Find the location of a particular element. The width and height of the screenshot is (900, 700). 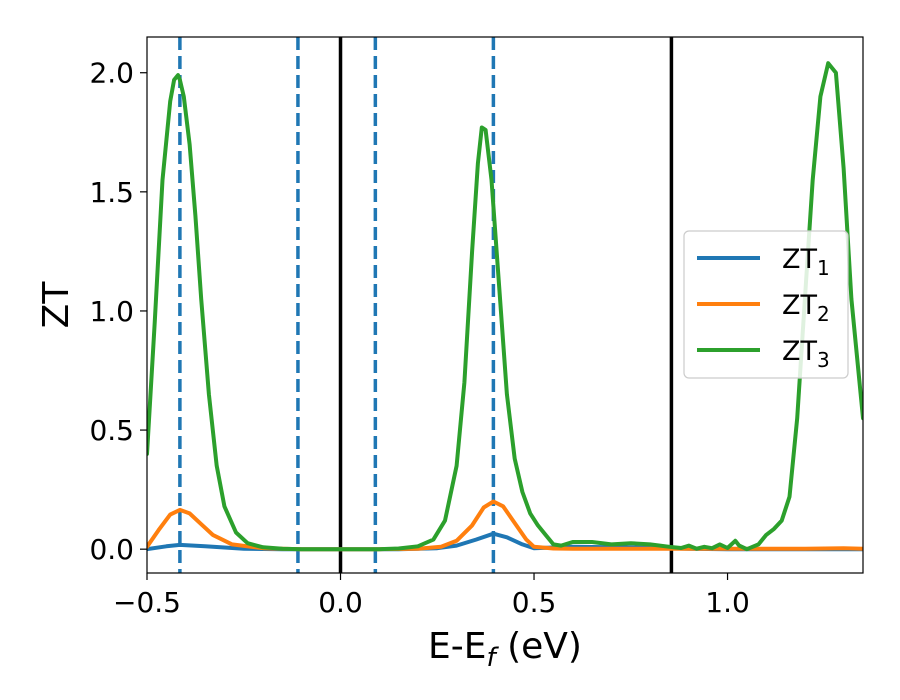

y-tick-label: 1.0 is located at coordinates (111, 311).